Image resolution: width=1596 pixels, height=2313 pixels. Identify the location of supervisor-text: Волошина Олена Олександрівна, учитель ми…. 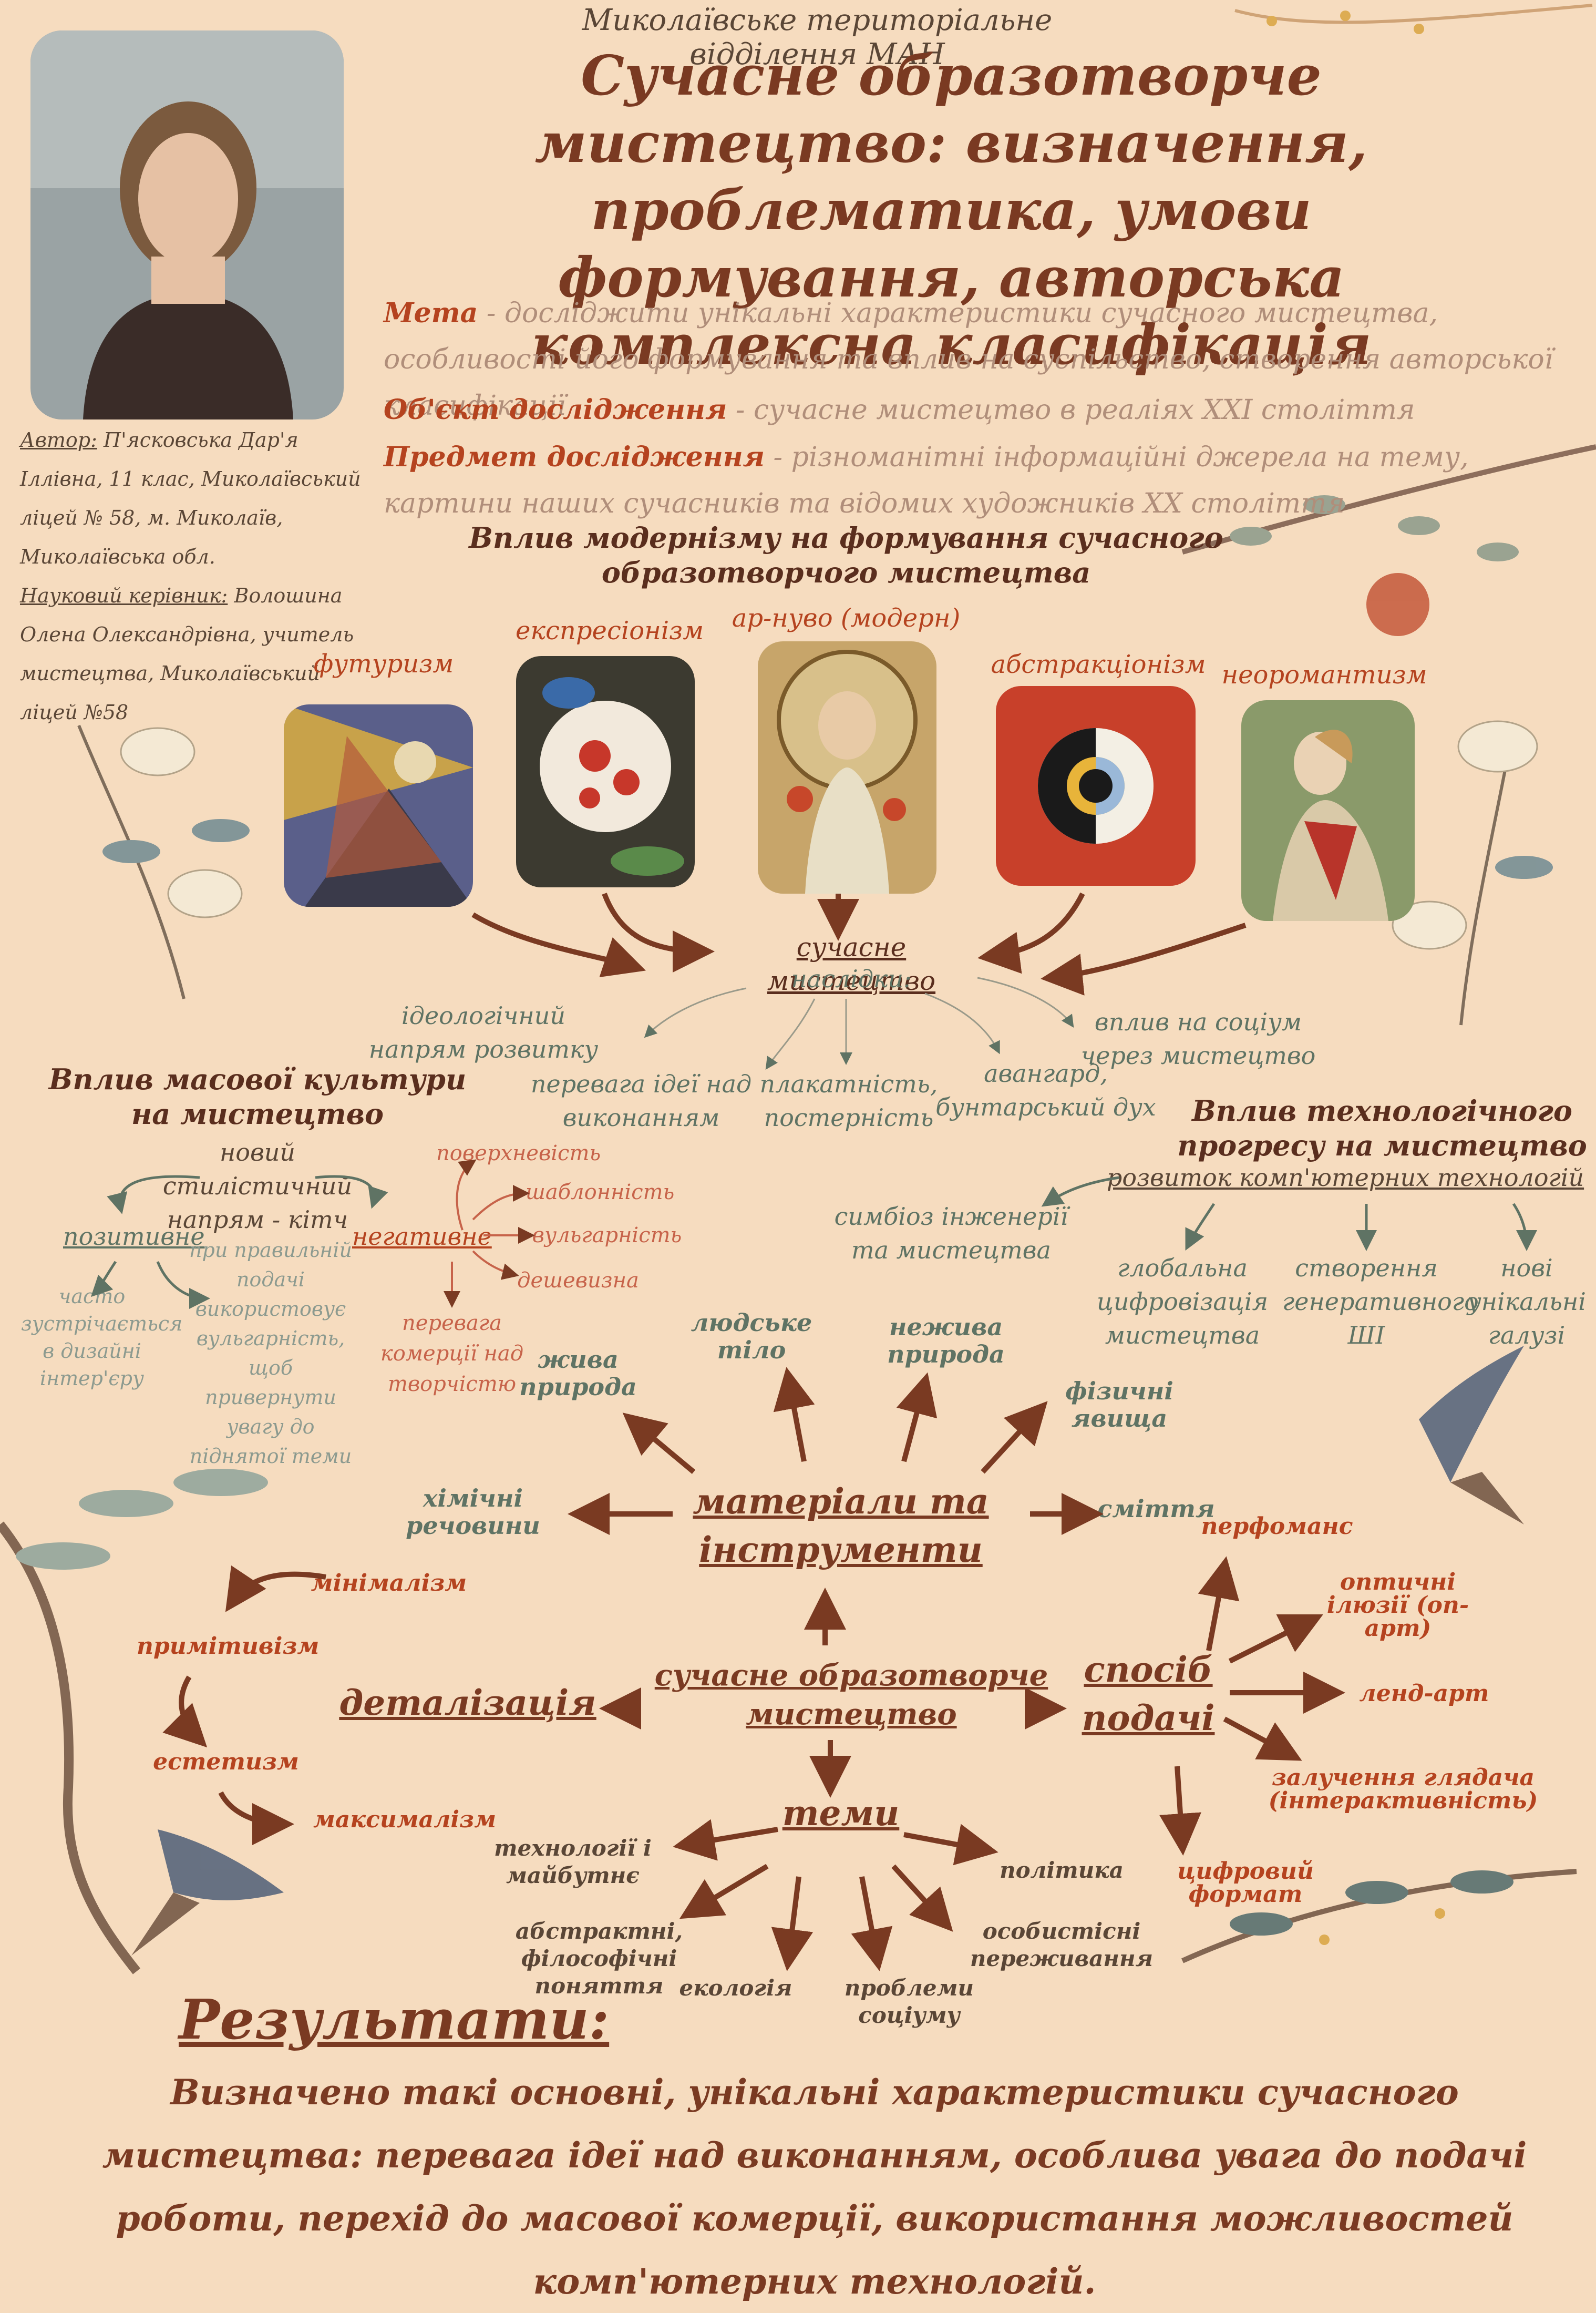
(187, 654).